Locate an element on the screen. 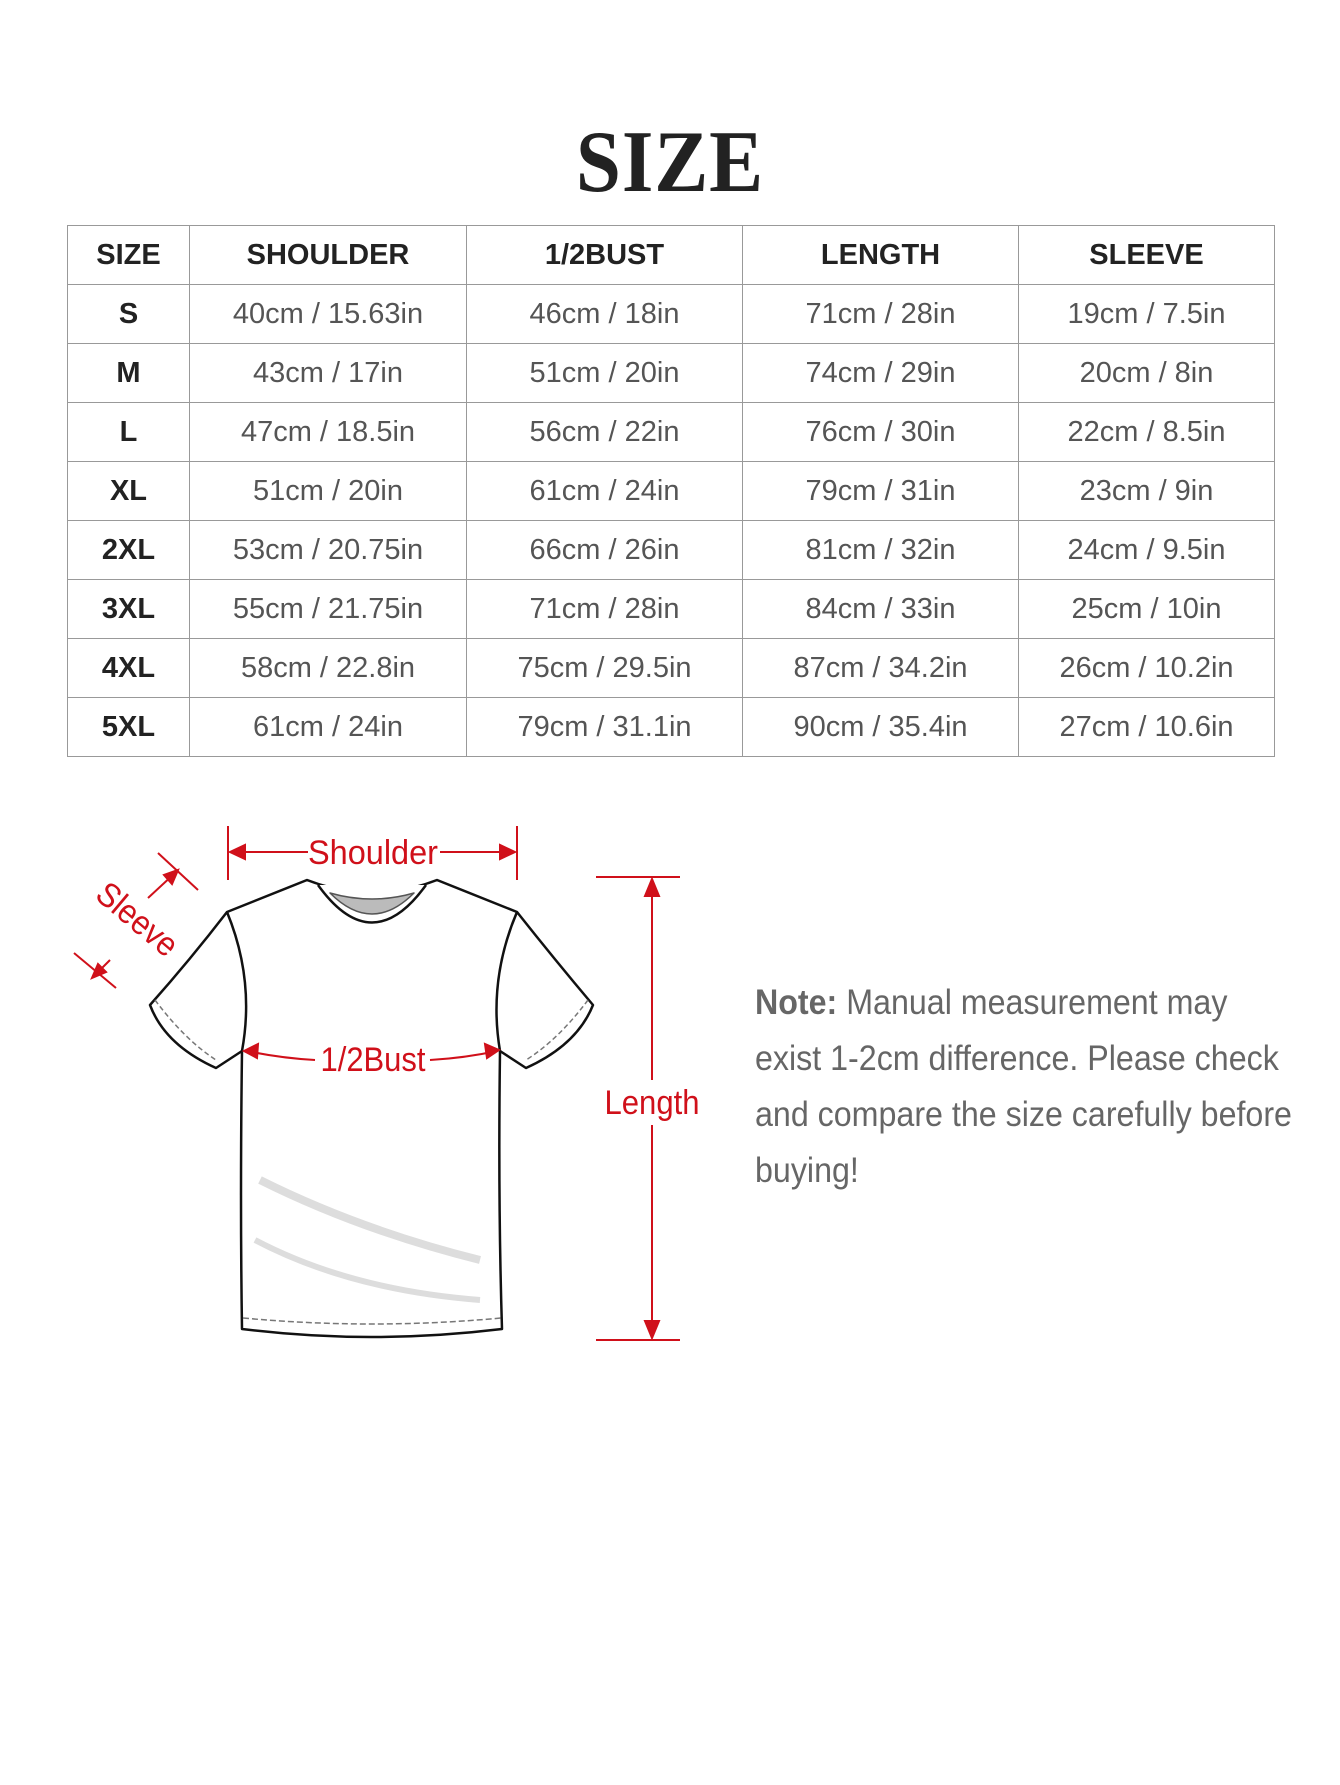 Image resolution: width=1340 pixels, height=1785 pixels. size-cell: L is located at coordinates (128, 432).